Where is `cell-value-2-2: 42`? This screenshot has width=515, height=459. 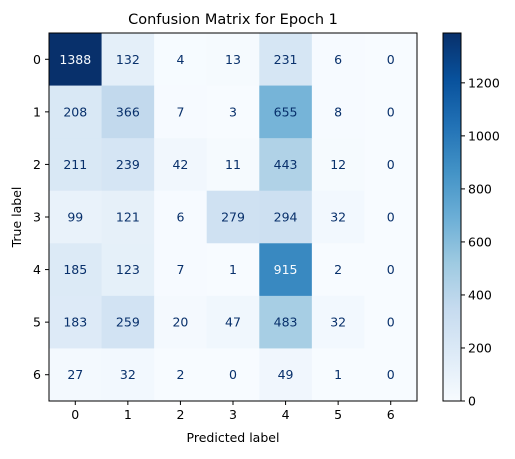
cell-value-2-2: 42 is located at coordinates (180, 164).